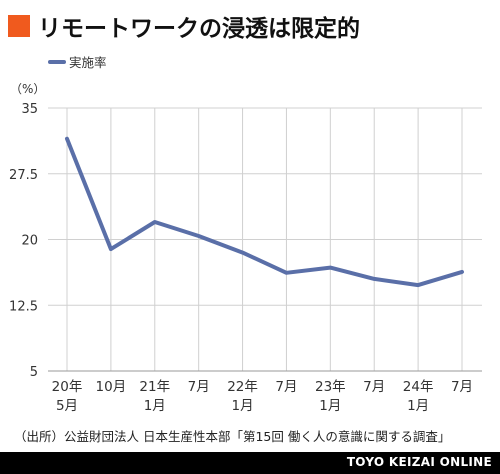  Describe the element at coordinates (34, 372) in the screenshot. I see `y-tick-label: 5` at that location.